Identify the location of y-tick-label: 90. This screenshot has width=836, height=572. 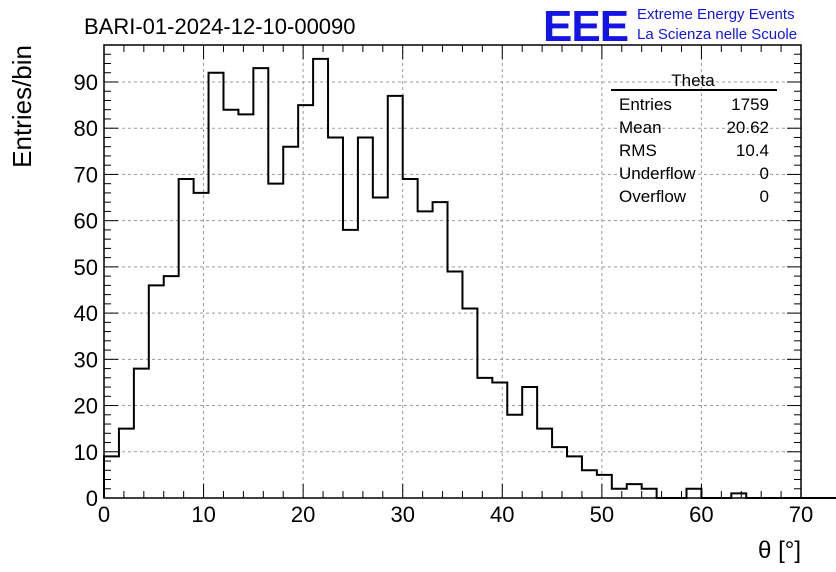
(86, 82).